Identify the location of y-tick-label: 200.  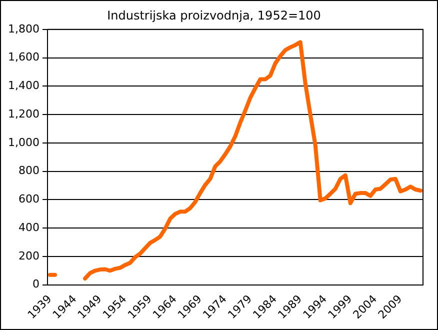
(29, 255).